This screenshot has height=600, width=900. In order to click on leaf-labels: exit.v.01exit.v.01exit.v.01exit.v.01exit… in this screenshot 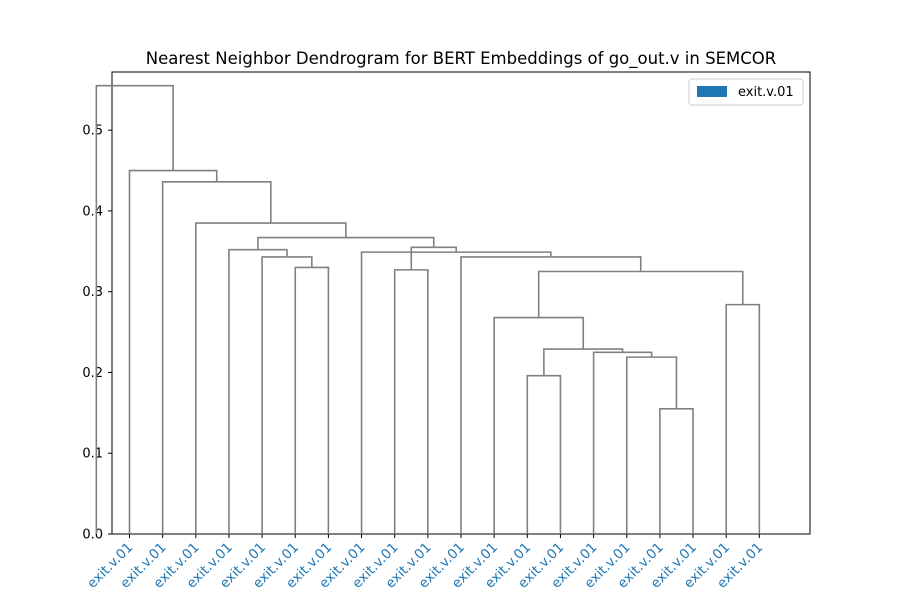, I will do `click(425, 563)`.